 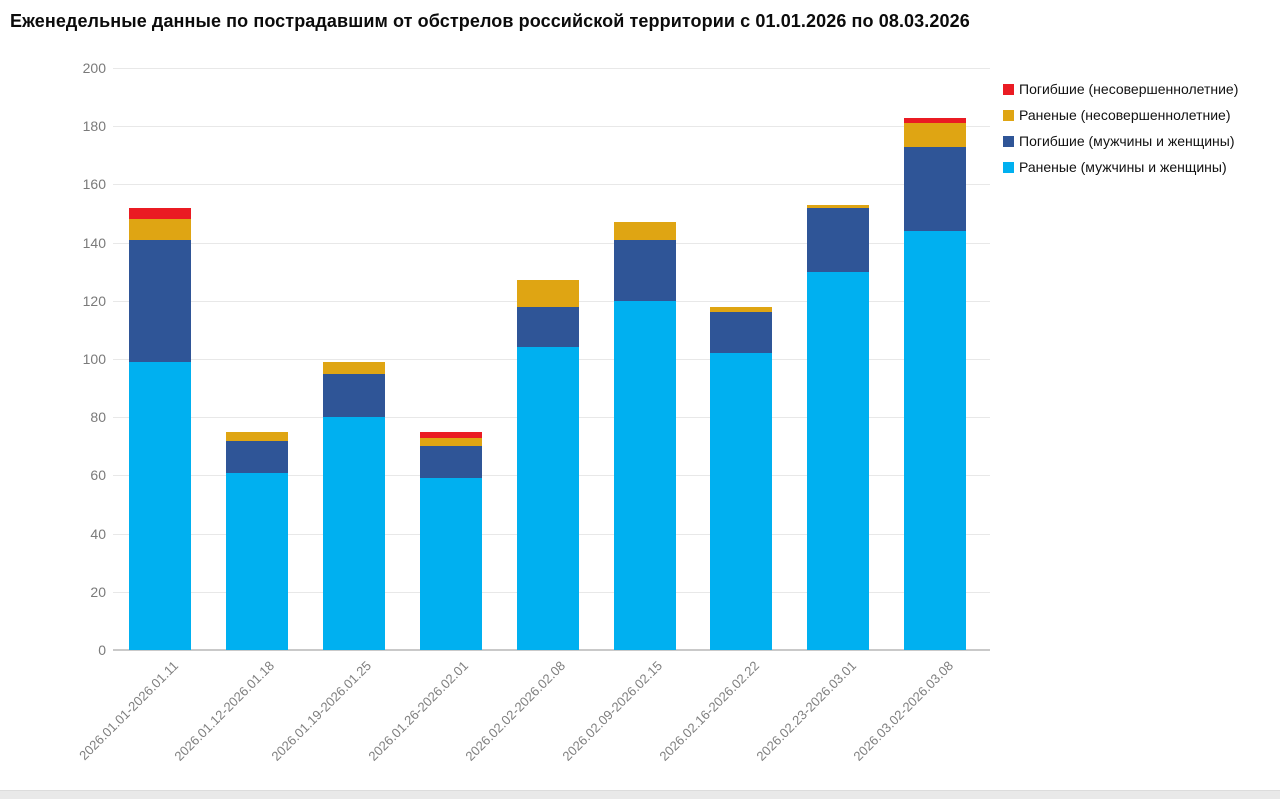 What do you see at coordinates (102, 650) in the screenshot?
I see `y-tick-label: 0` at bounding box center [102, 650].